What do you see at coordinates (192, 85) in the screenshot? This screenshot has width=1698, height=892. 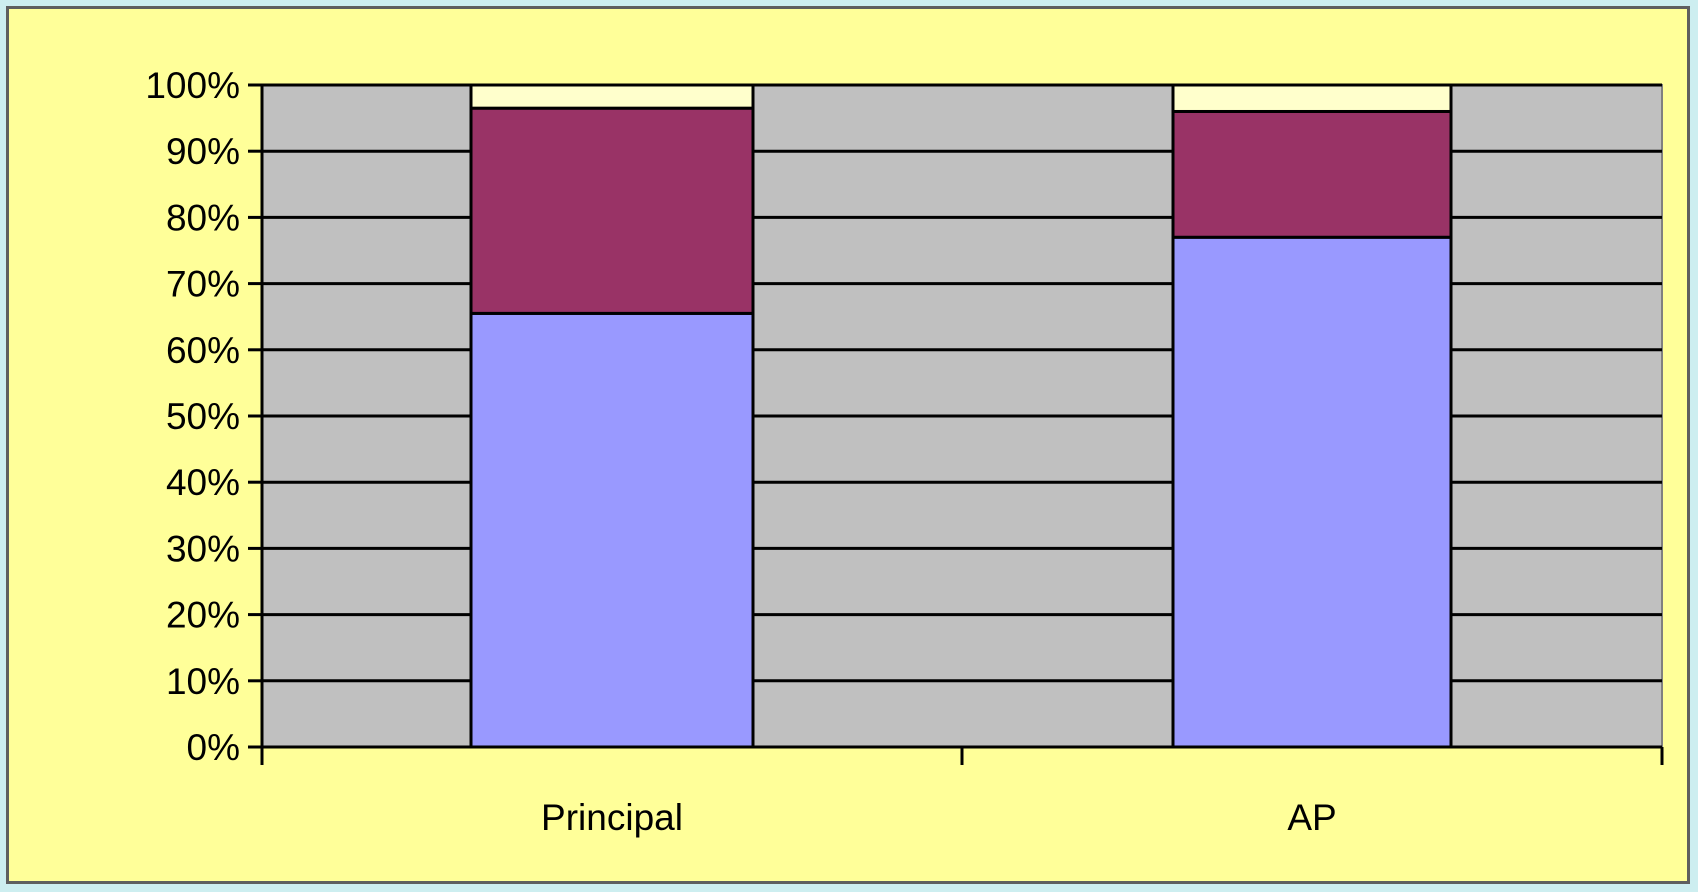 I see `y-tick-label: 100%` at bounding box center [192, 85].